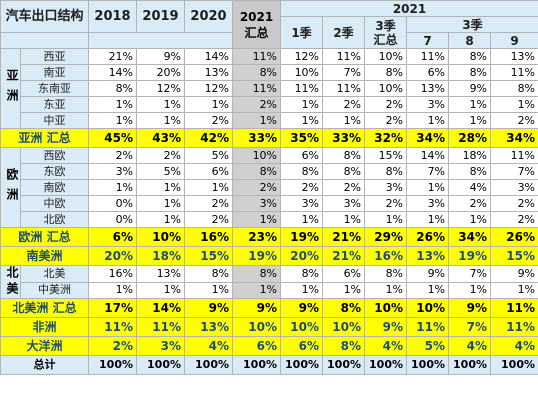 Image resolution: width=538 pixels, height=406 pixels. Describe the element at coordinates (12, 187) in the screenshot. I see `region-europe-label: 欧洲` at that location.